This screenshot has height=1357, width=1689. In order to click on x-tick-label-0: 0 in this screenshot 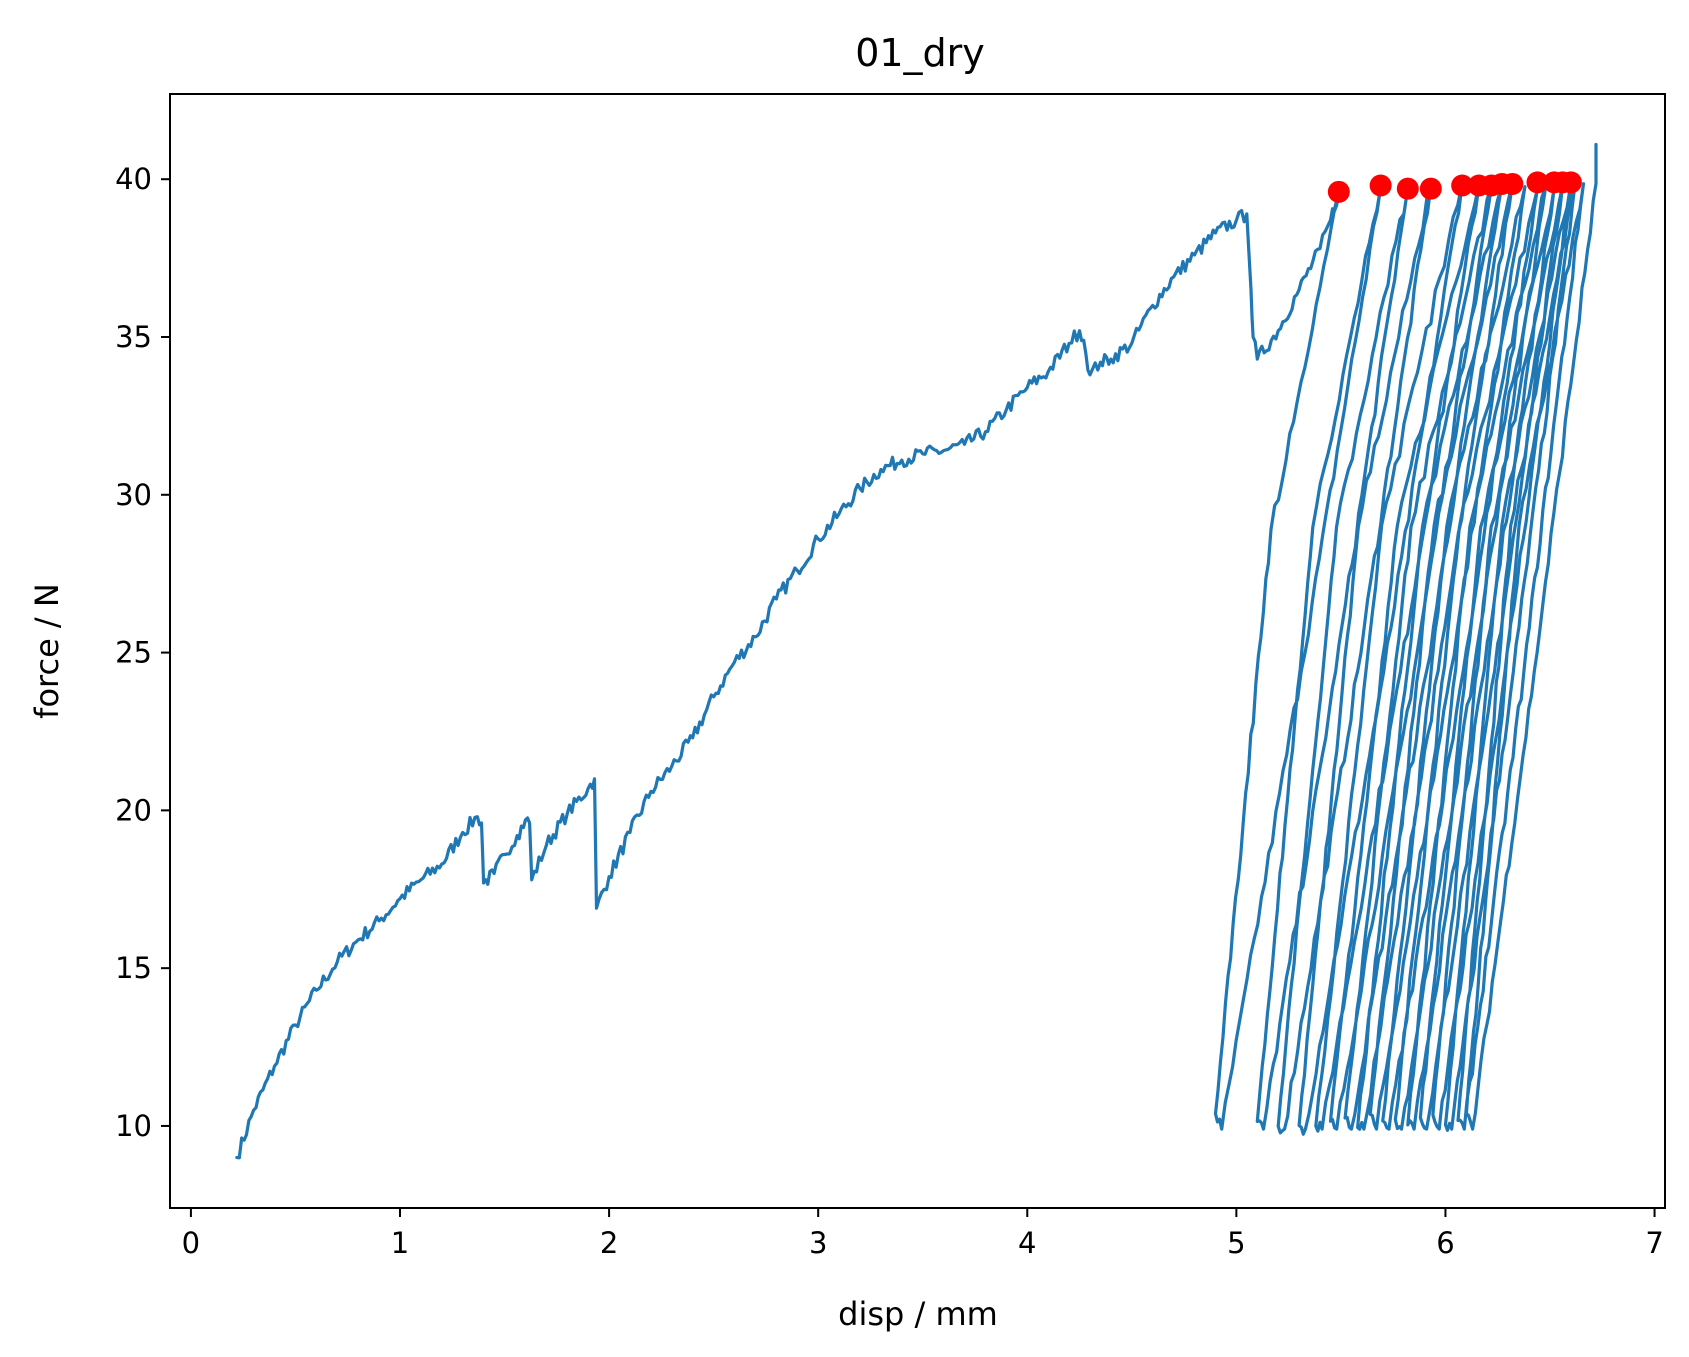, I will do `click(191, 1243)`.